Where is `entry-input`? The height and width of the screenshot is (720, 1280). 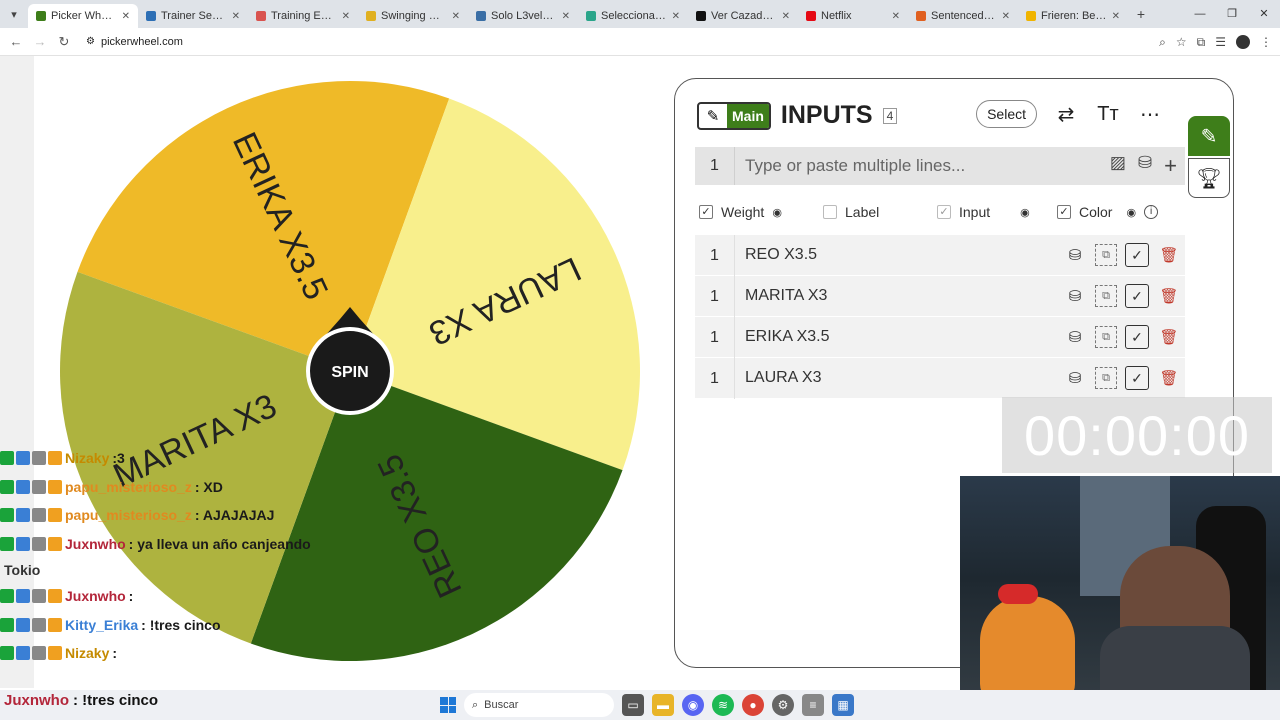 entry-input is located at coordinates (922, 166).